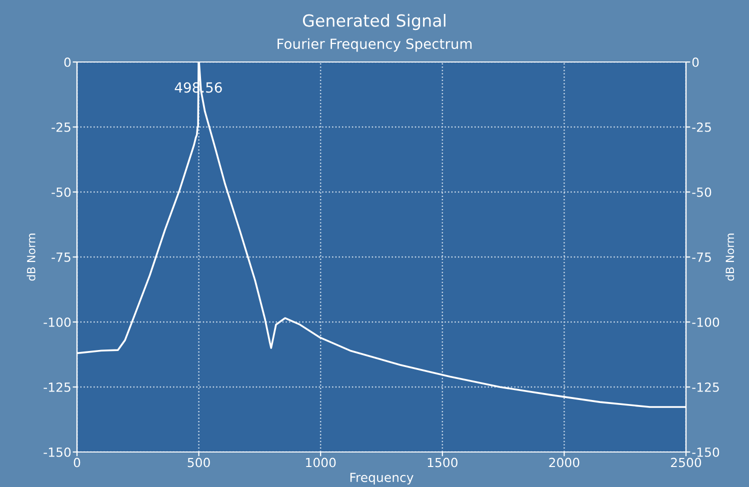  What do you see at coordinates (686, 463) in the screenshot?
I see `x-tick-label: 2500` at bounding box center [686, 463].